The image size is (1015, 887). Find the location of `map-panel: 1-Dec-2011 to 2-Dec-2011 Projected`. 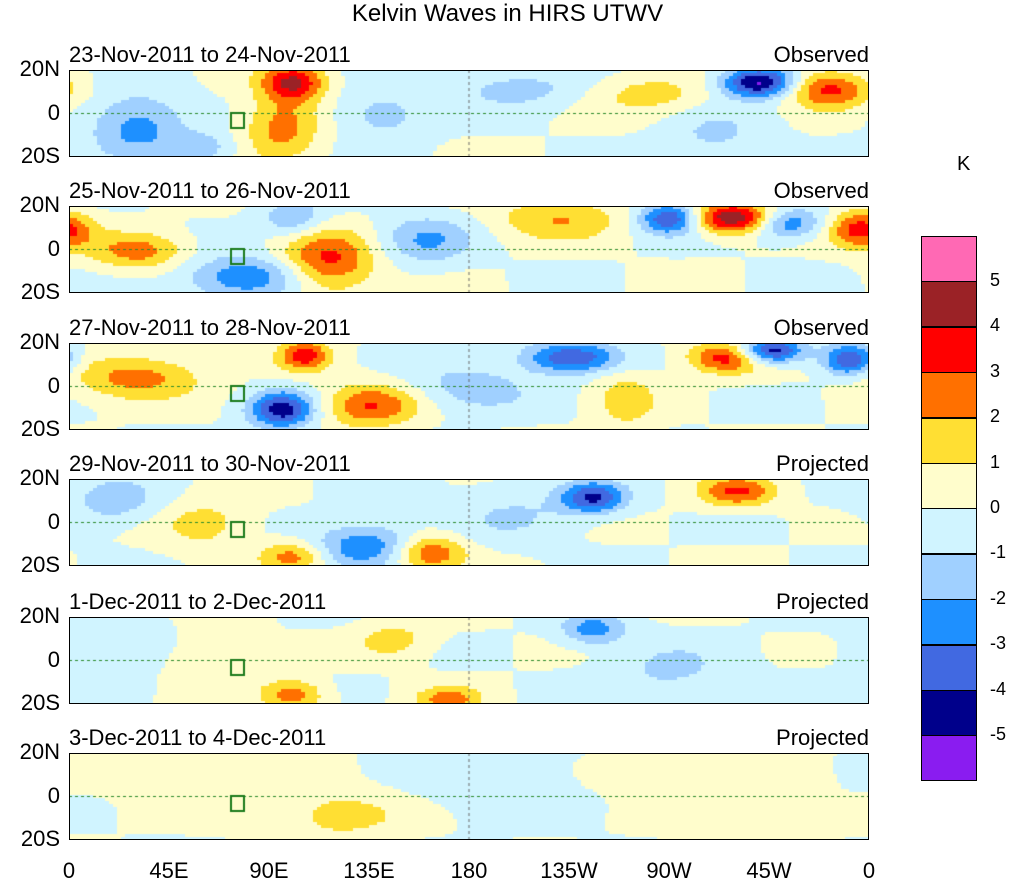

map-panel: 1-Dec-2011 to 2-Dec-2011 Projected is located at coordinates (469, 646).